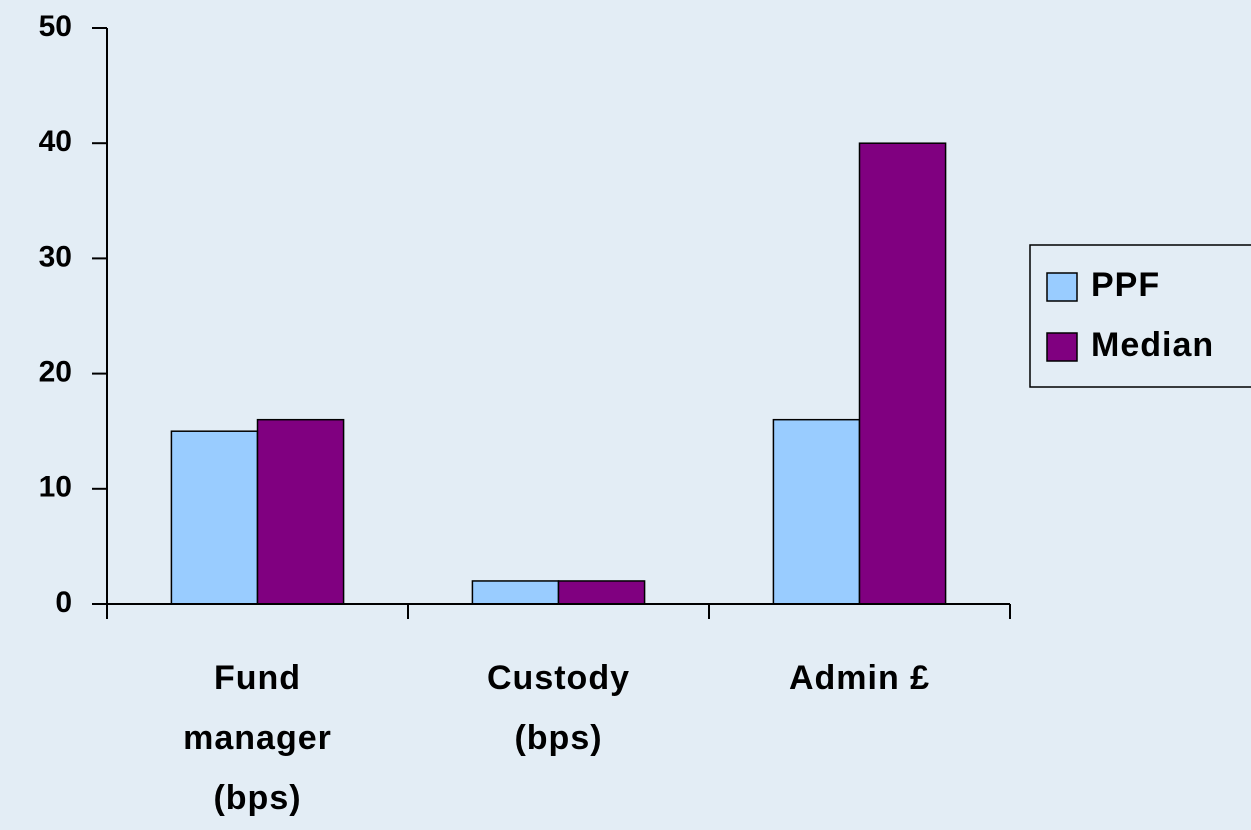 The height and width of the screenshot is (830, 1251). Describe the element at coordinates (1125, 285) in the screenshot. I see `legend-label: PPF` at that location.